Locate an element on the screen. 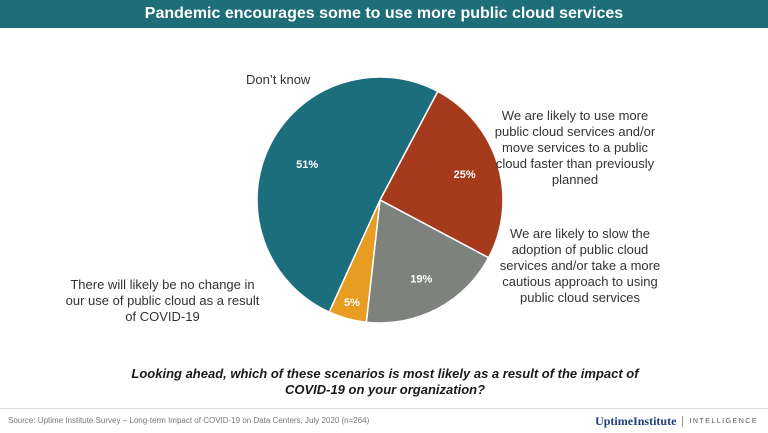 This screenshot has width=768, height=433. pie-value-label-dont-know: 25% is located at coordinates (465, 175).